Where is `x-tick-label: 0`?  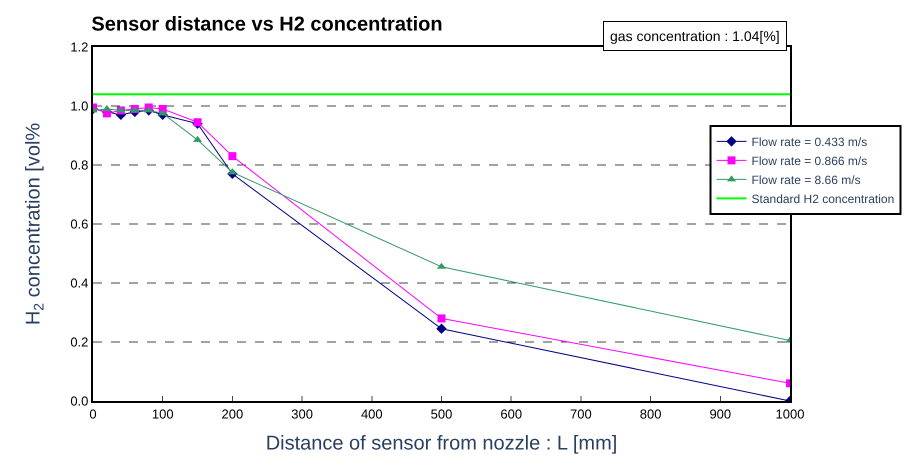
x-tick-label: 0 is located at coordinates (93, 414).